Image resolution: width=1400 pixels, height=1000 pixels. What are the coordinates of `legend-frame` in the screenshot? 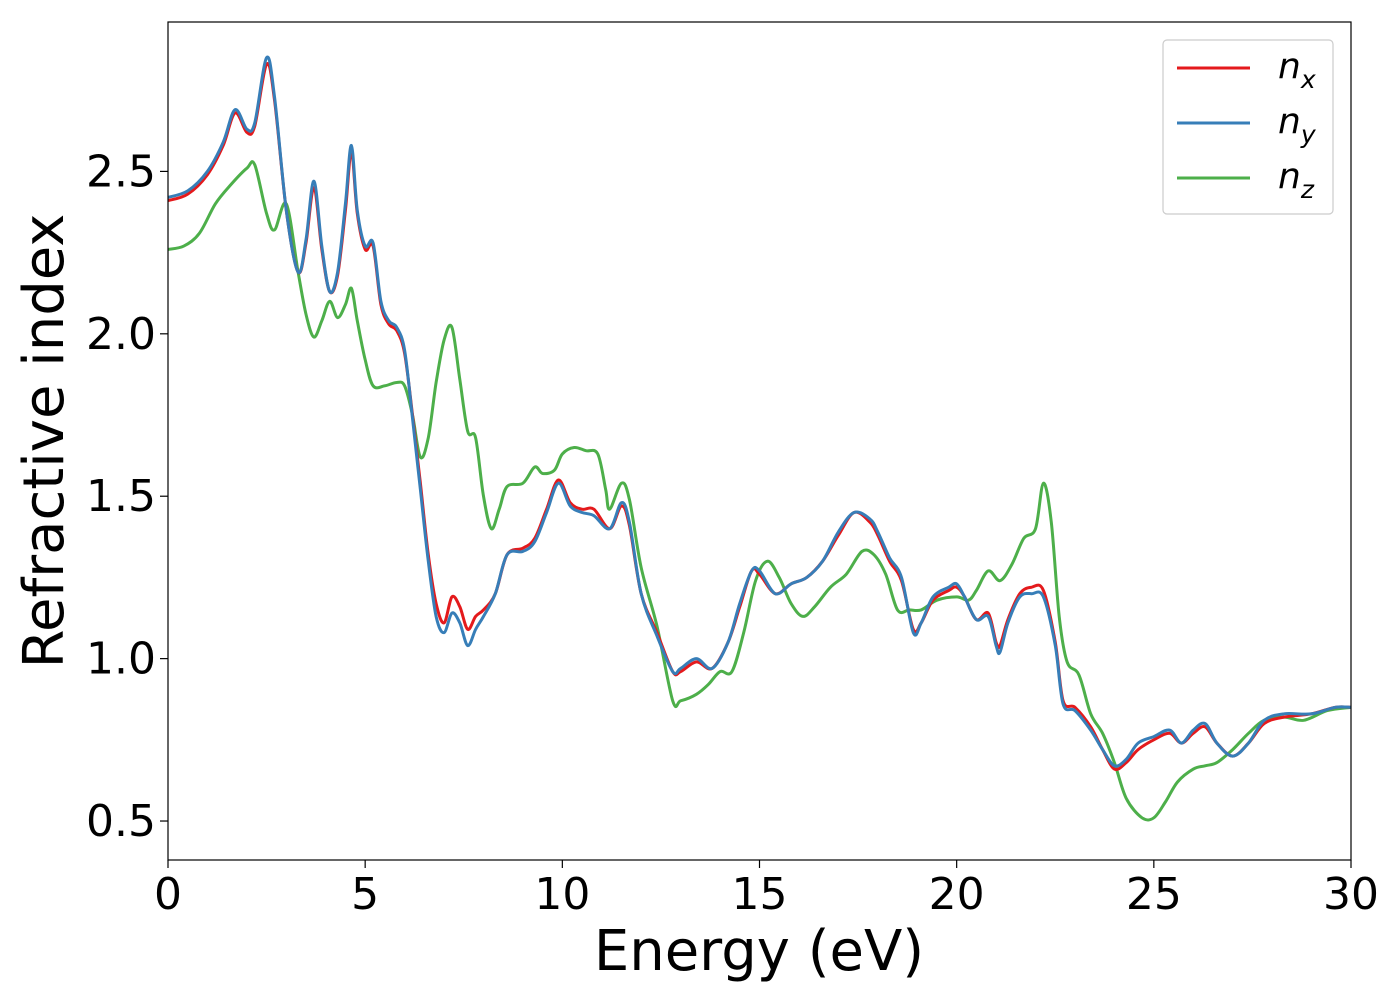 It's located at (1248, 127).